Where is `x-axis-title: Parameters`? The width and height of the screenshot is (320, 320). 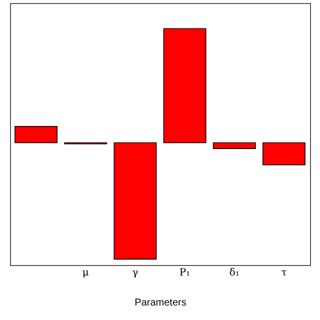 x-axis-title: Parameters is located at coordinates (160, 303).